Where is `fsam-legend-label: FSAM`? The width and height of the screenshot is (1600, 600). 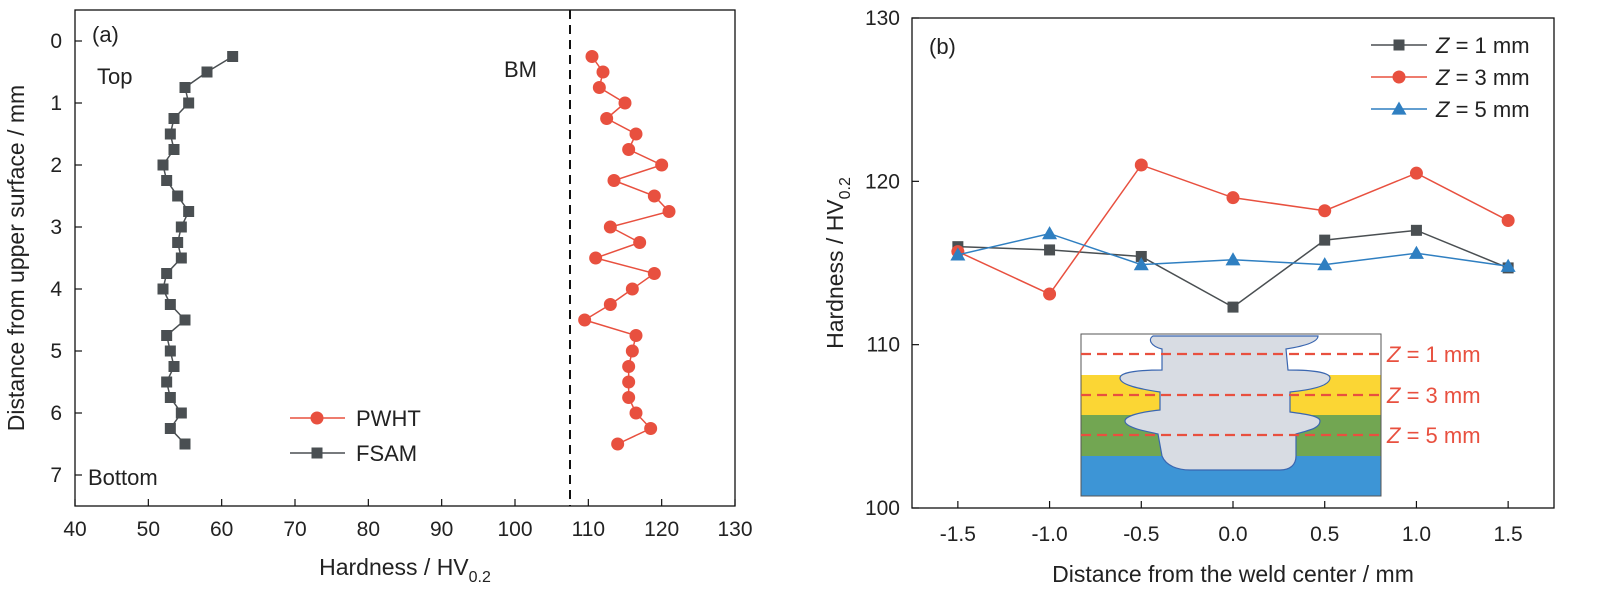 fsam-legend-label: FSAM is located at coordinates (386, 453).